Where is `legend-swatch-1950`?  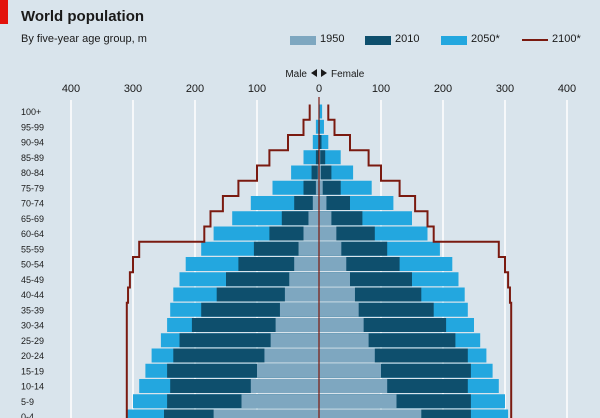 legend-swatch-1950 is located at coordinates (303, 40).